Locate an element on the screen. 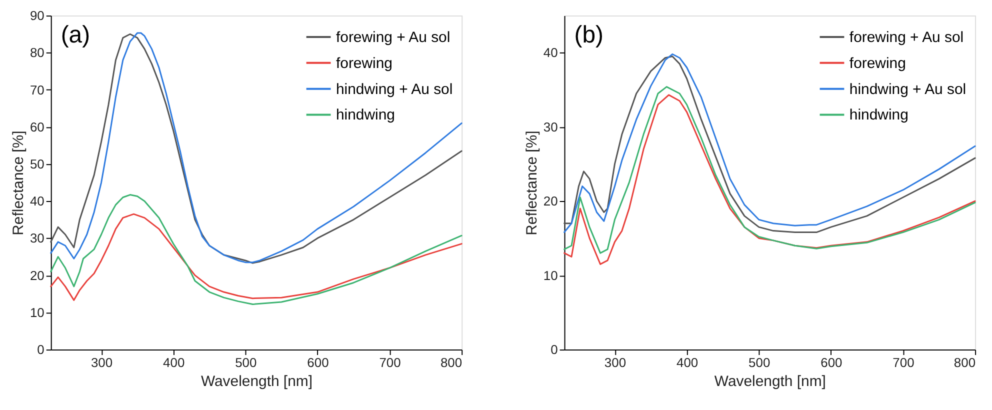 This screenshot has width=992, height=410. chart-title: (b) is located at coordinates (589, 34).